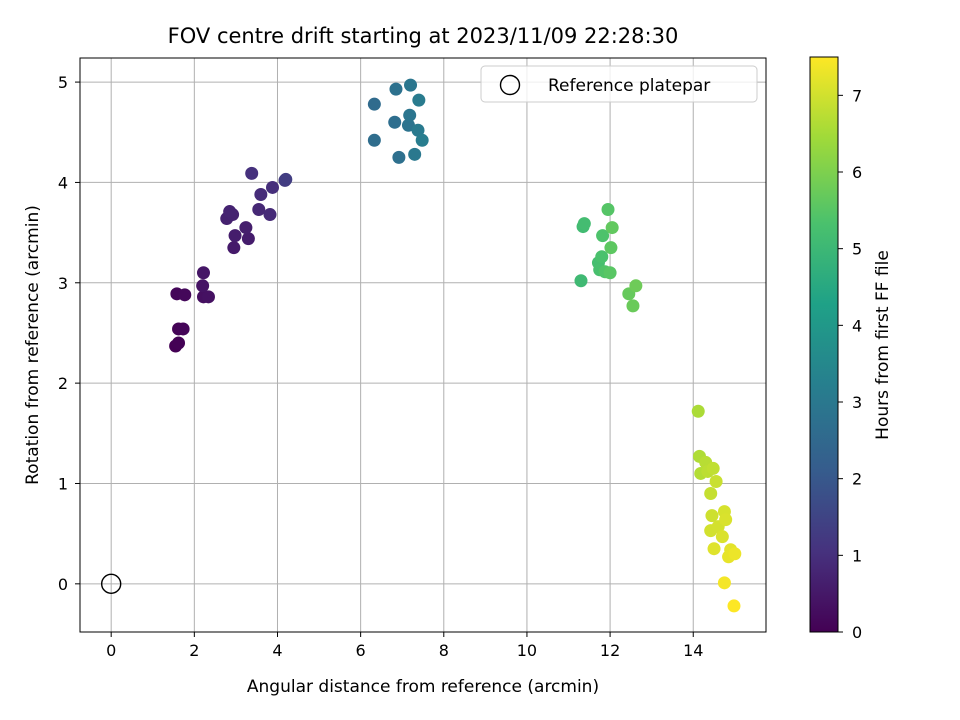 The image size is (960, 720). What do you see at coordinates (444, 650) in the screenshot?
I see `x-tick-label: 8` at bounding box center [444, 650].